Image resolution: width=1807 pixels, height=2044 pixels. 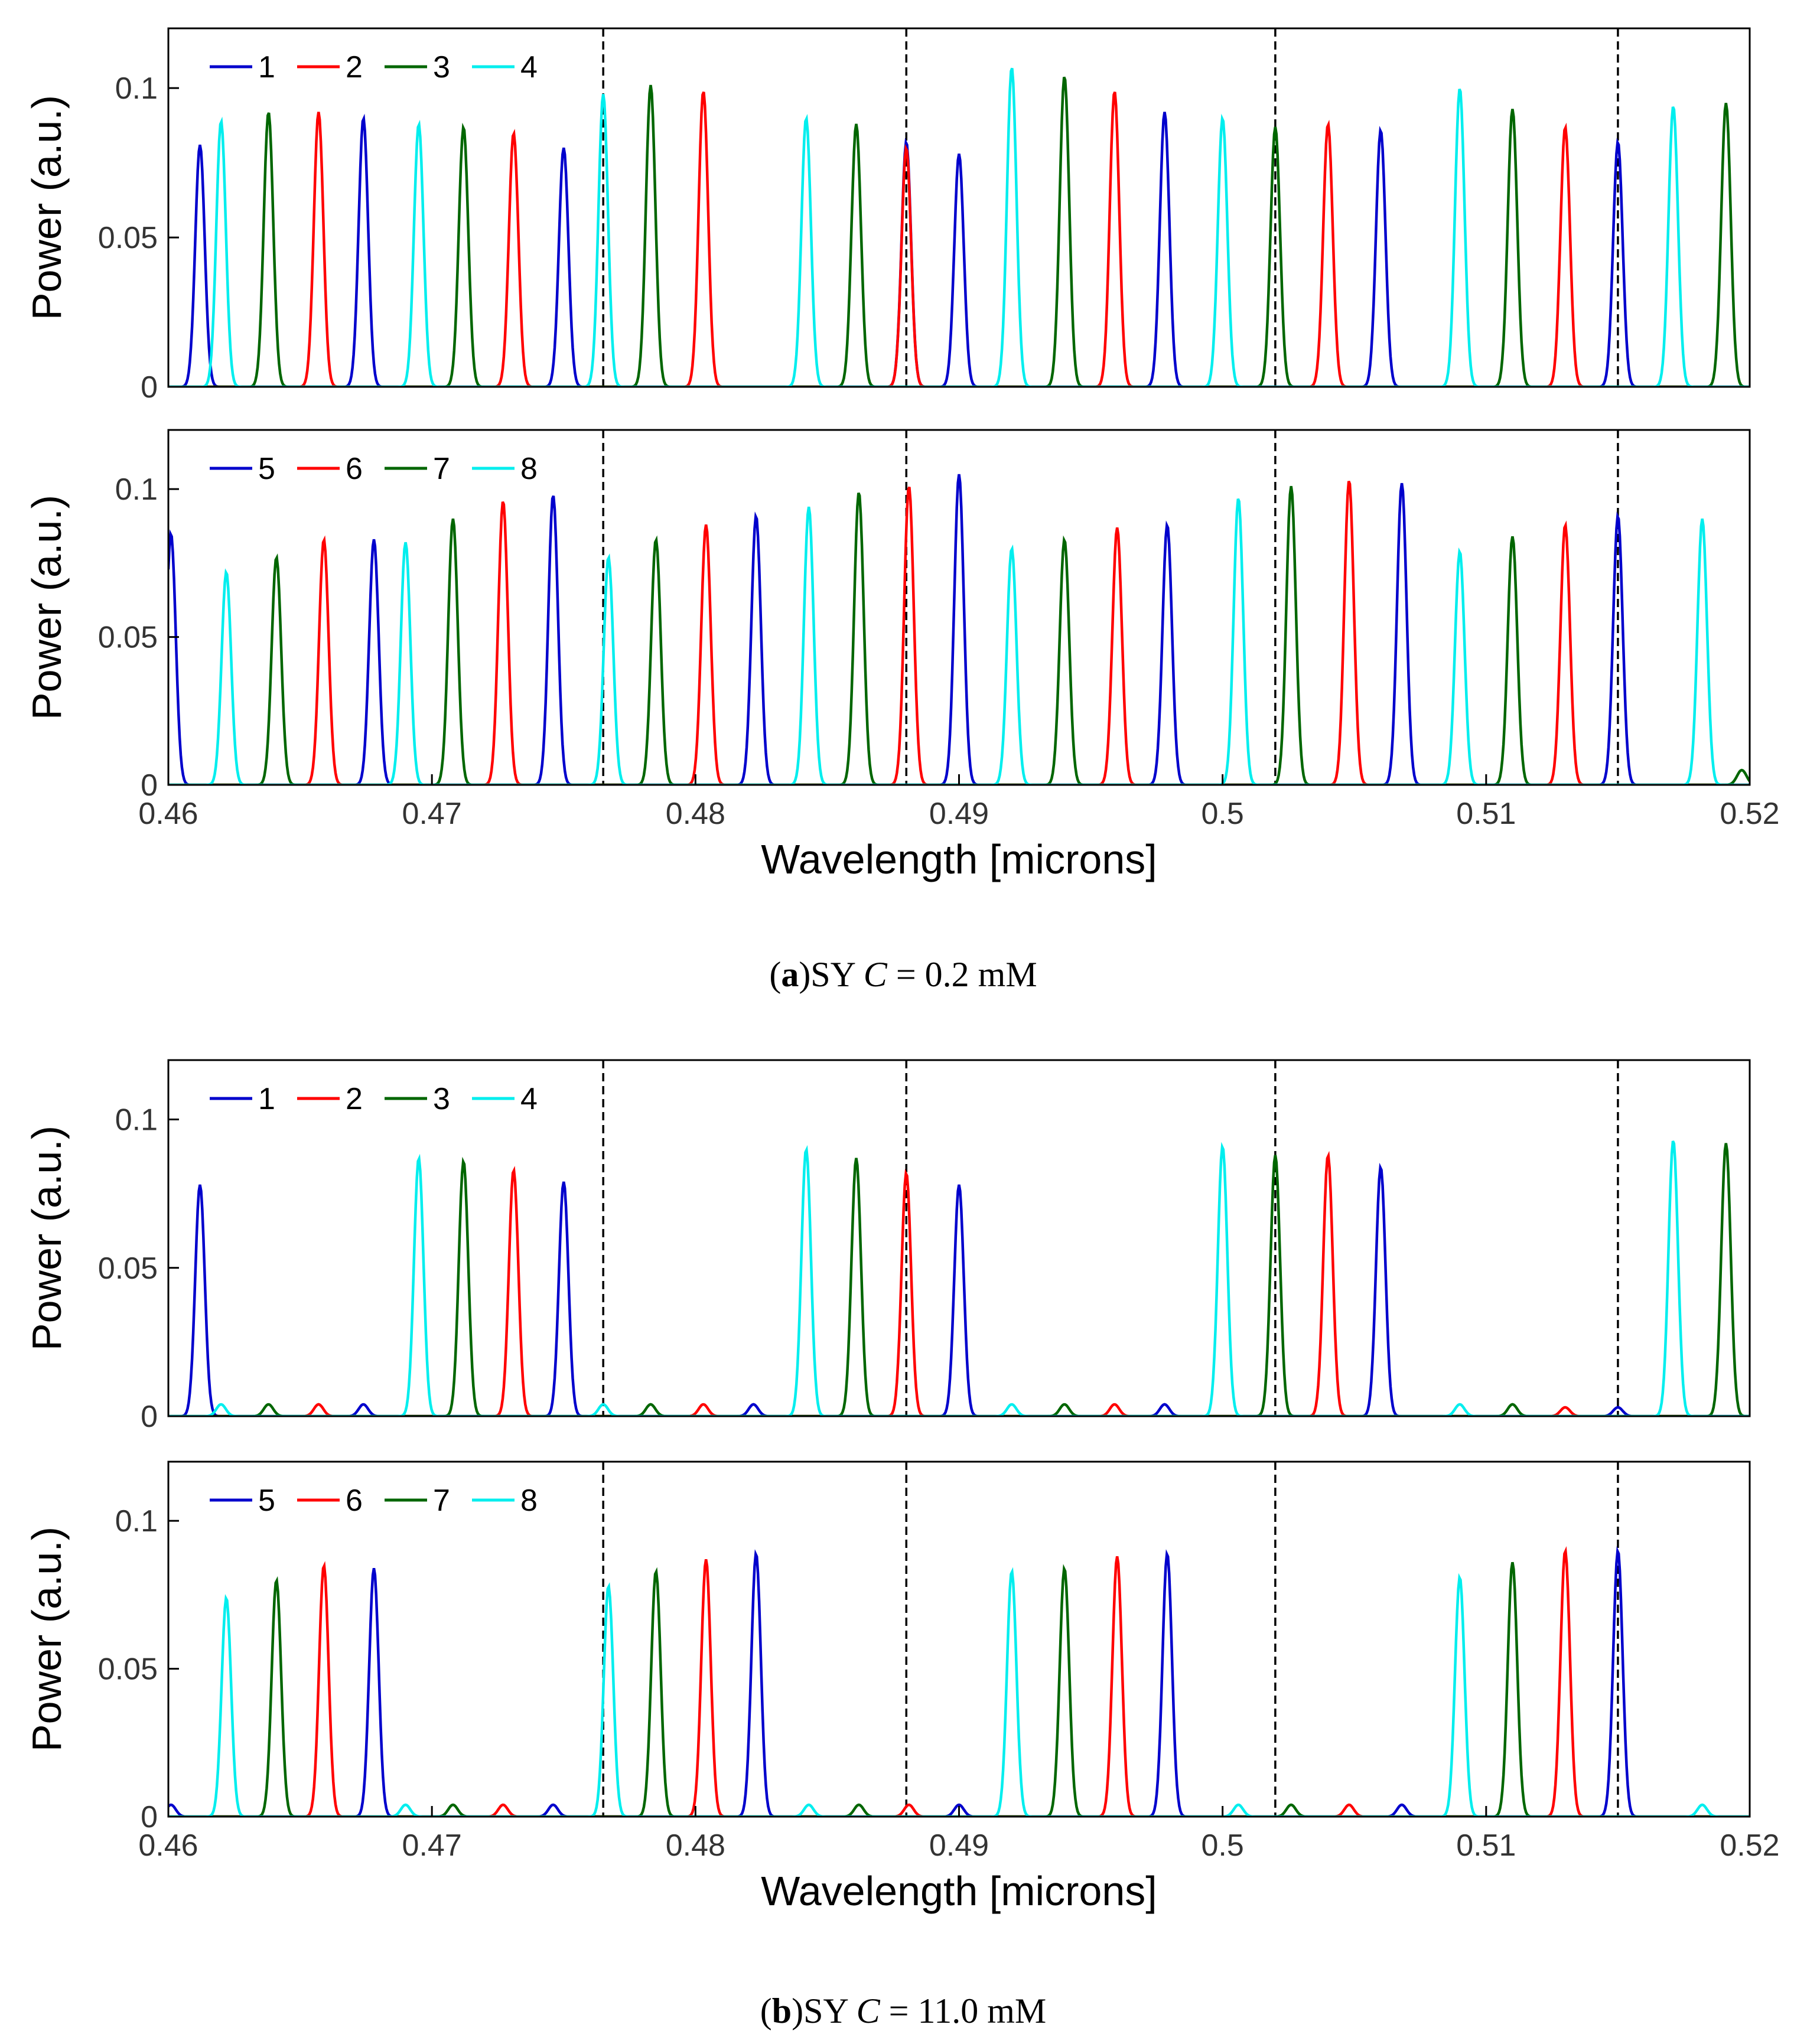 I want to click on caption-b: (b)SY C = 11.0 mM, so click(x=903, y=2010).